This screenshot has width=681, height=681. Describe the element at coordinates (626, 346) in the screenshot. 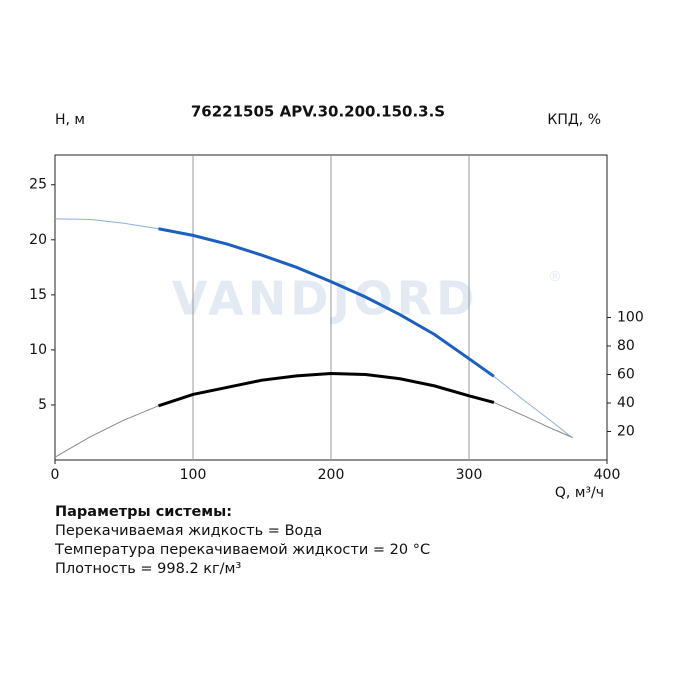

I see `y2-tick-label: 80` at that location.